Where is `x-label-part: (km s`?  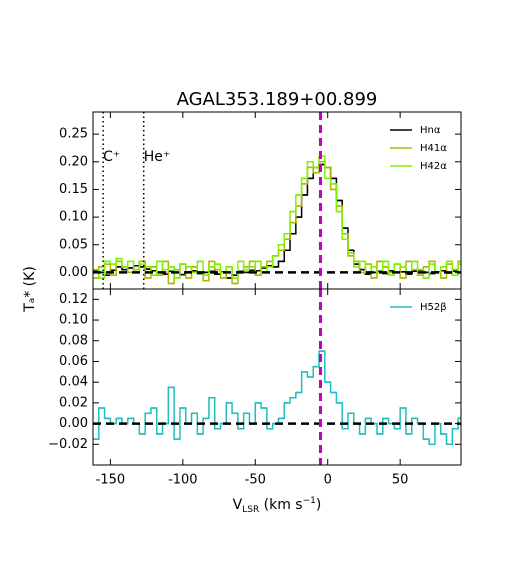 x-label-part: (km s is located at coordinates (280, 505).